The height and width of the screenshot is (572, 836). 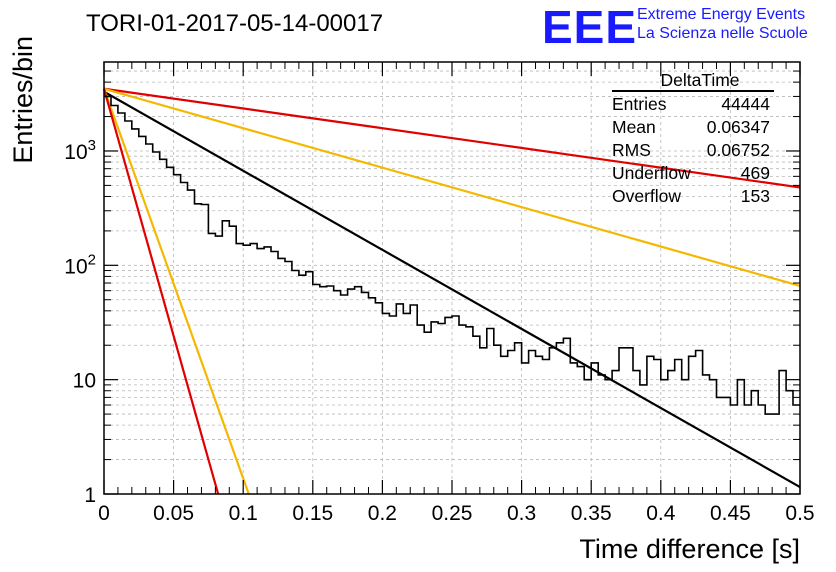 I want to click on x-tick-label: 0.3, so click(x=521, y=513).